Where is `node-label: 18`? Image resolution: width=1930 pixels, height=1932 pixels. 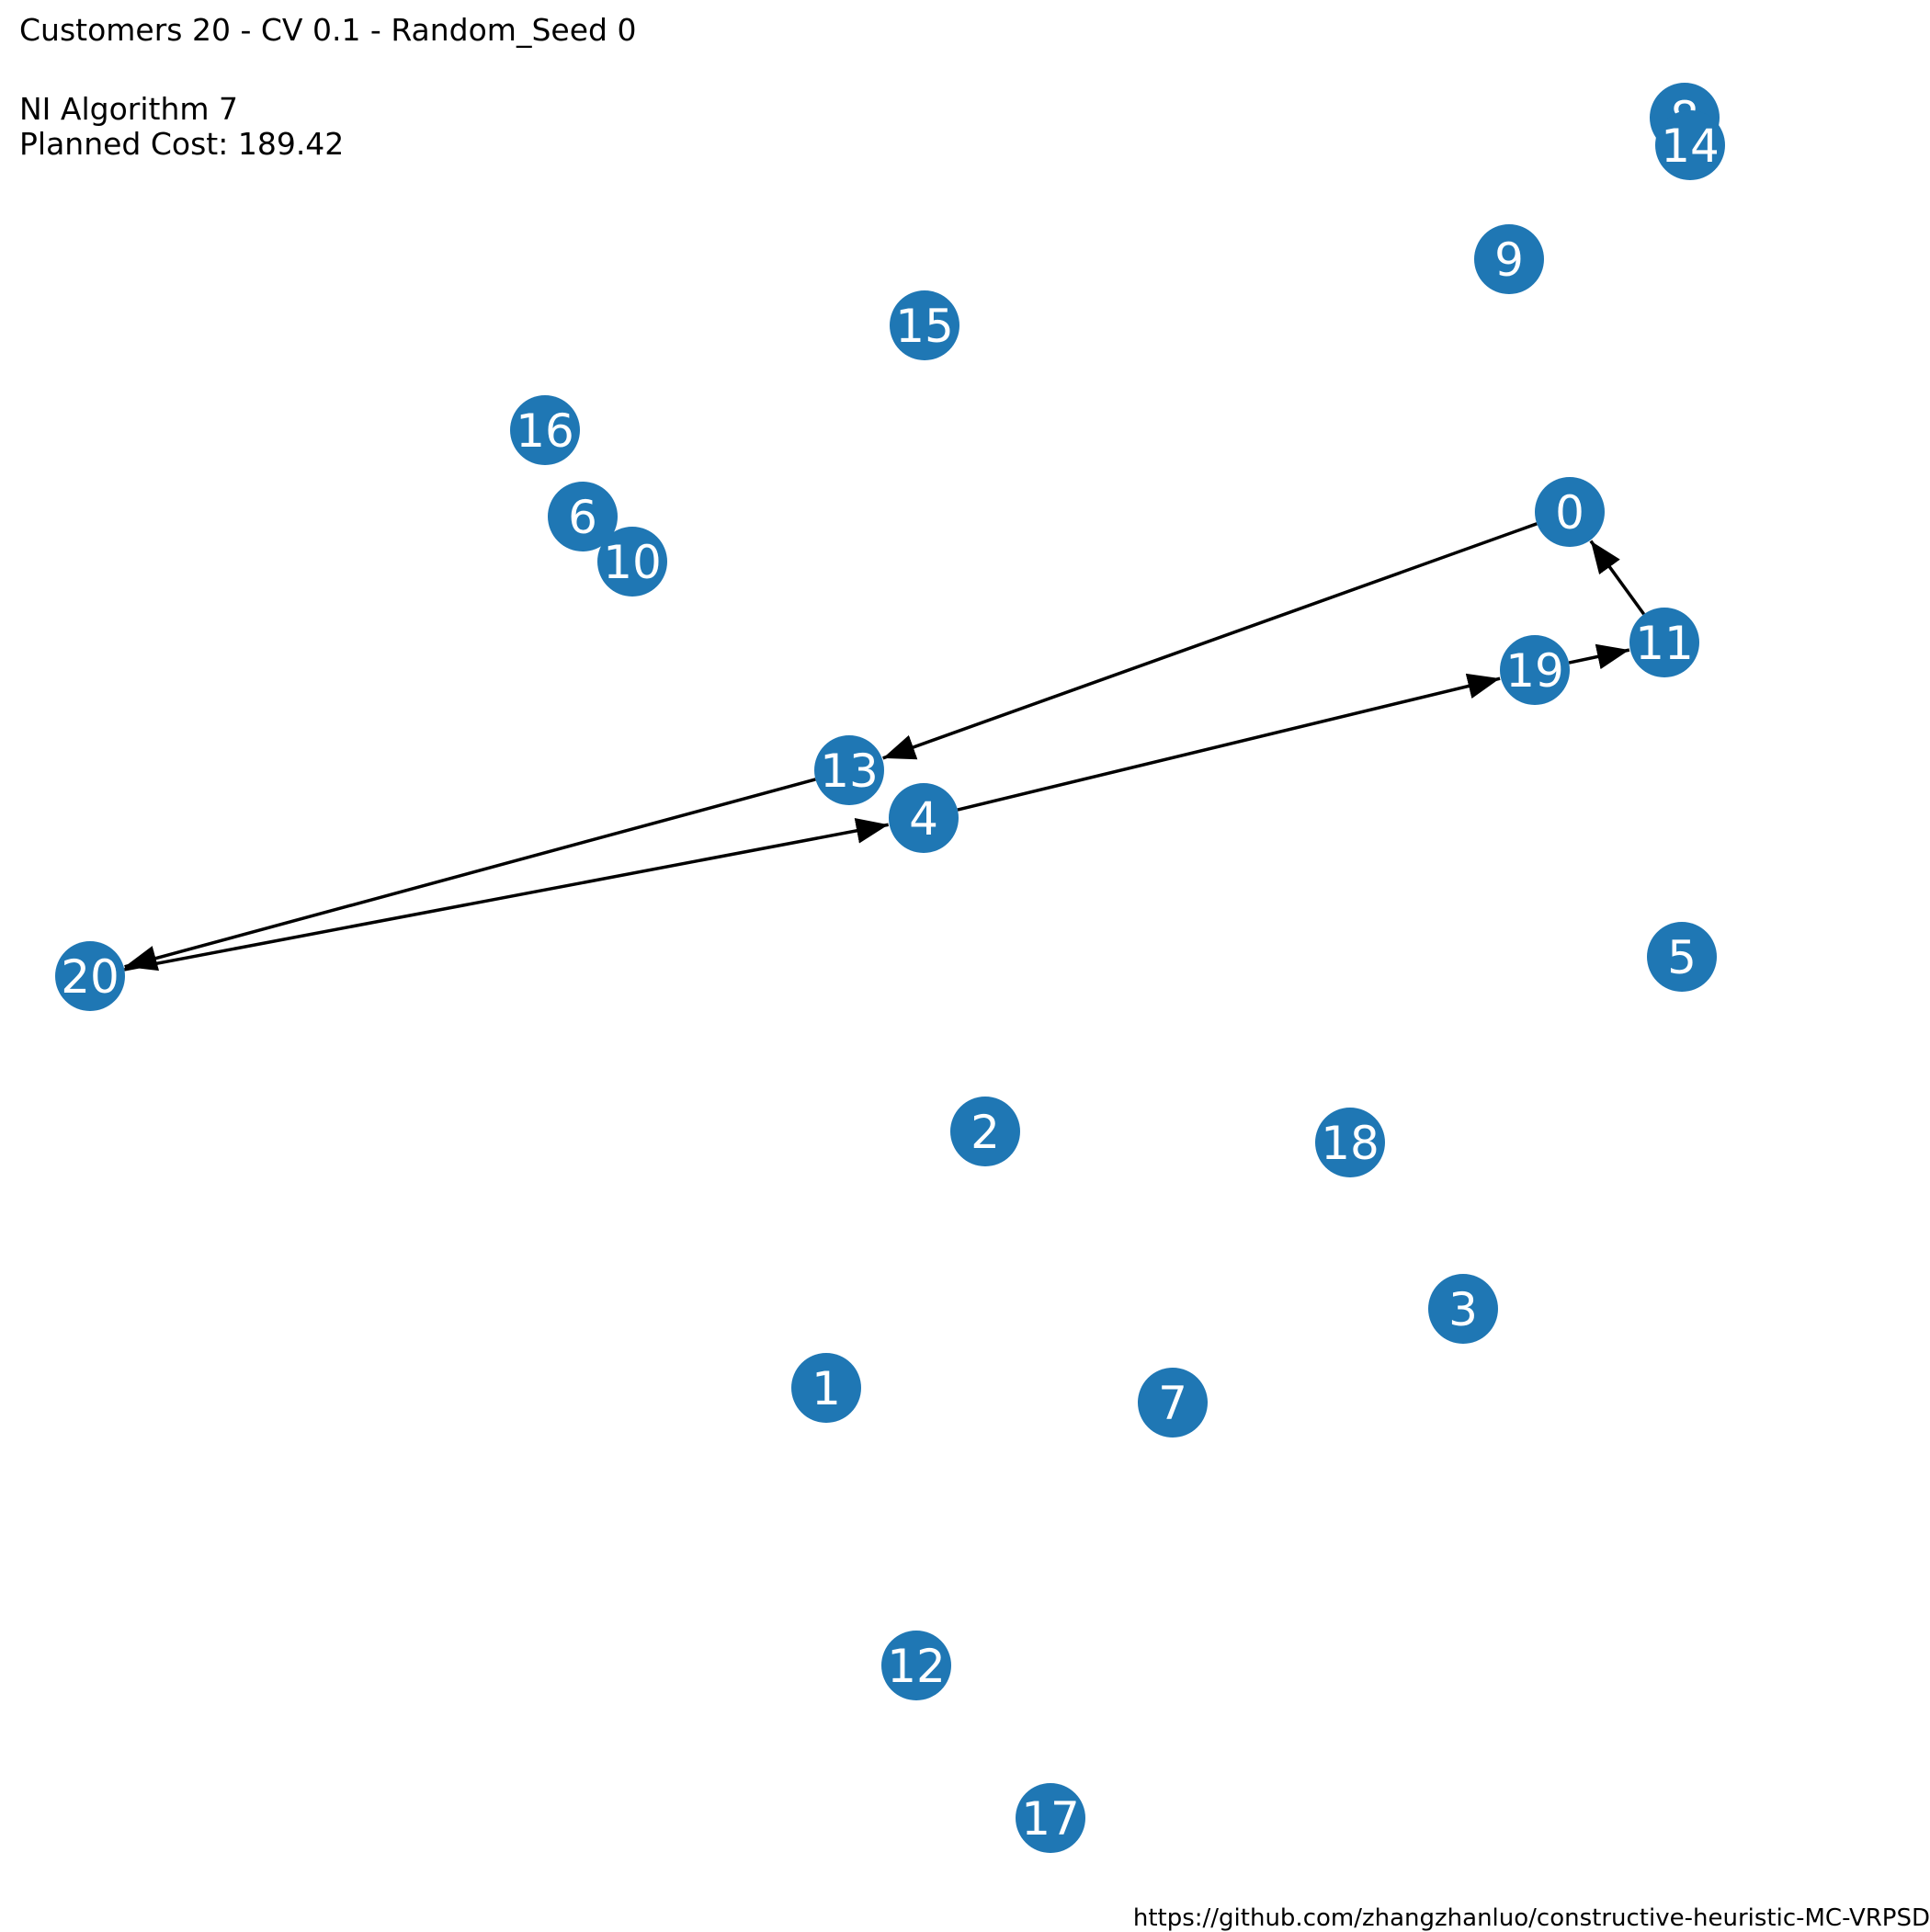 node-label: 18 is located at coordinates (1350, 1143).